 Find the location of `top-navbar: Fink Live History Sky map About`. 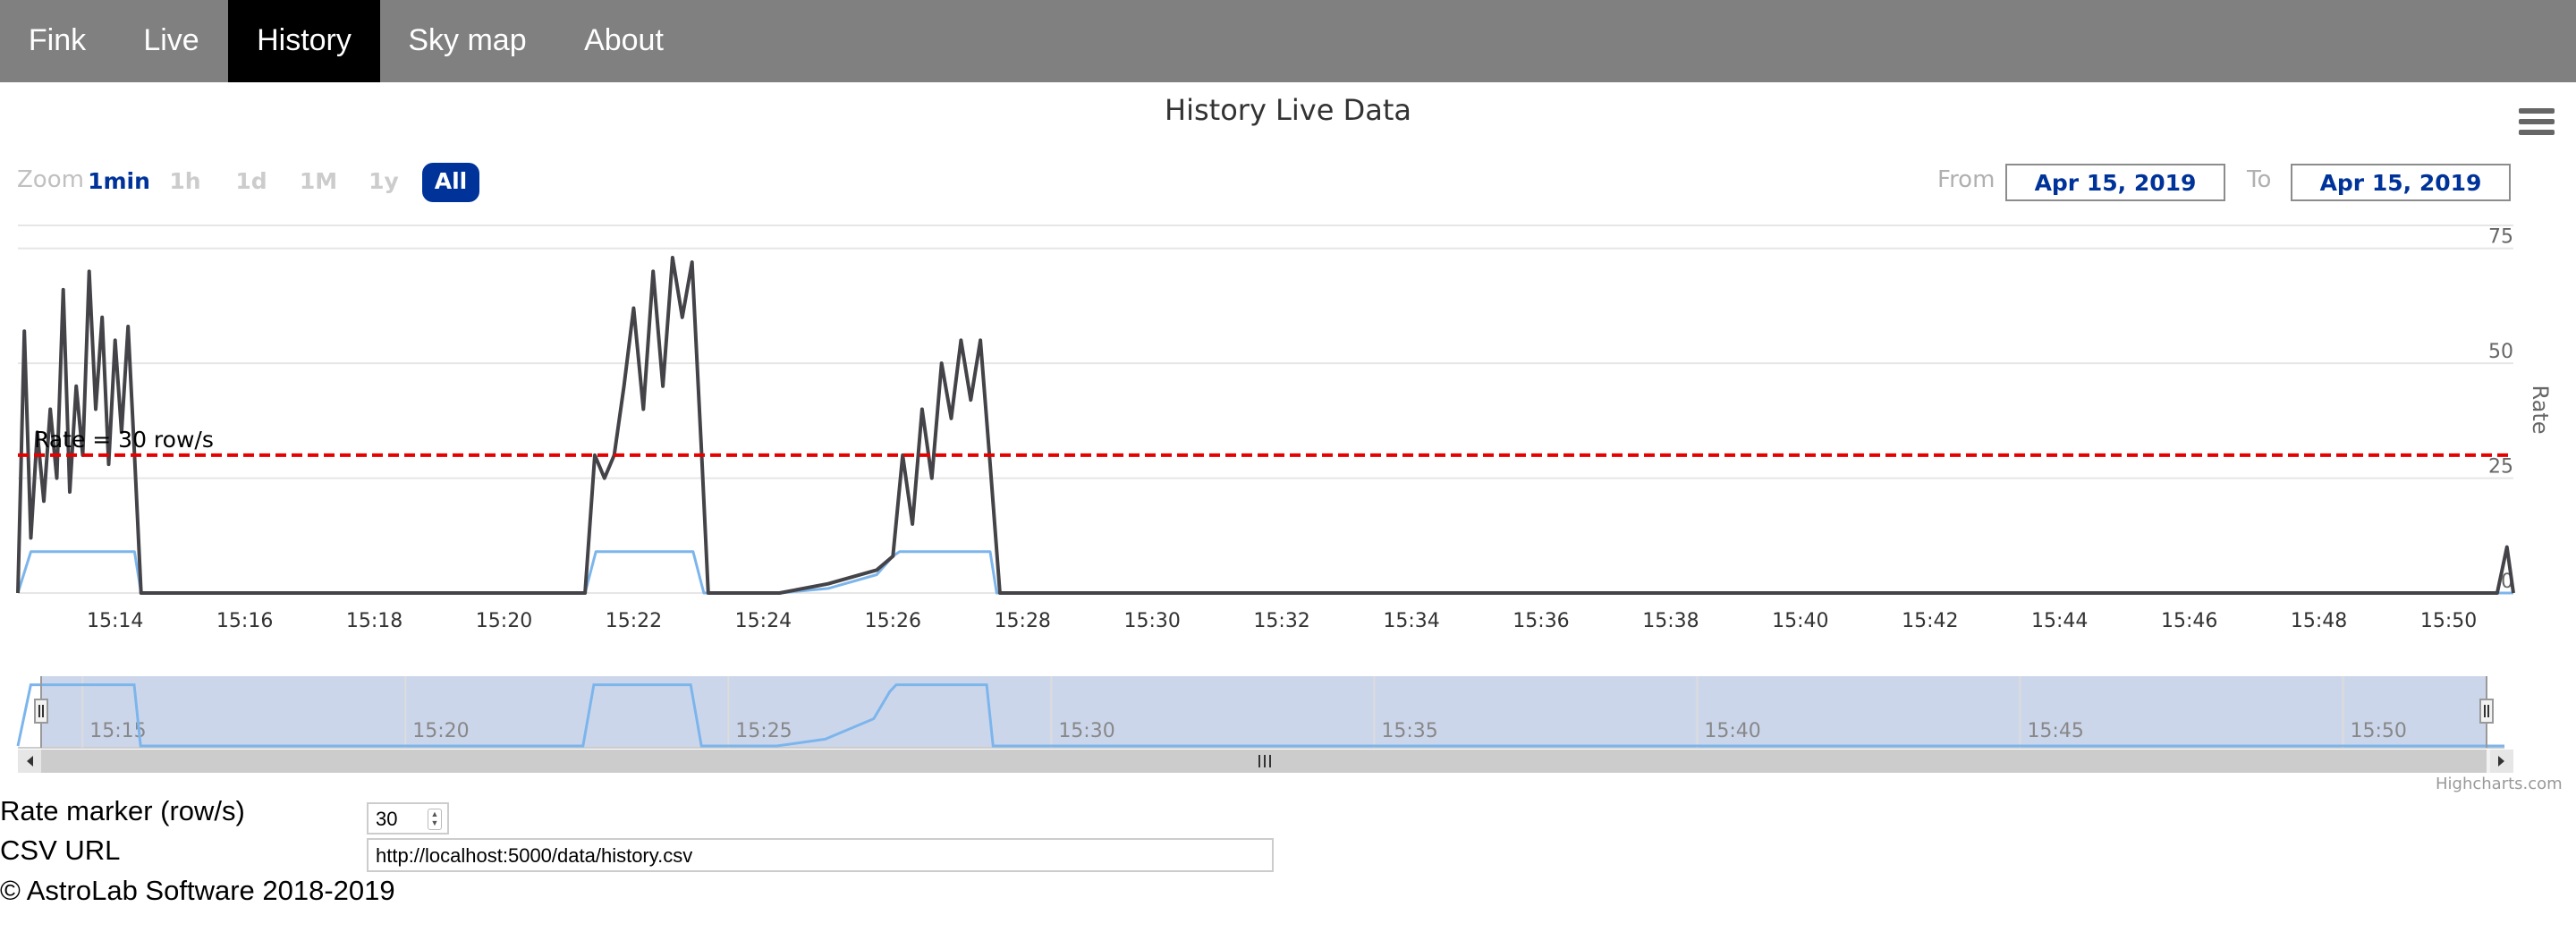

top-navbar: Fink Live History Sky map About is located at coordinates (1288, 41).